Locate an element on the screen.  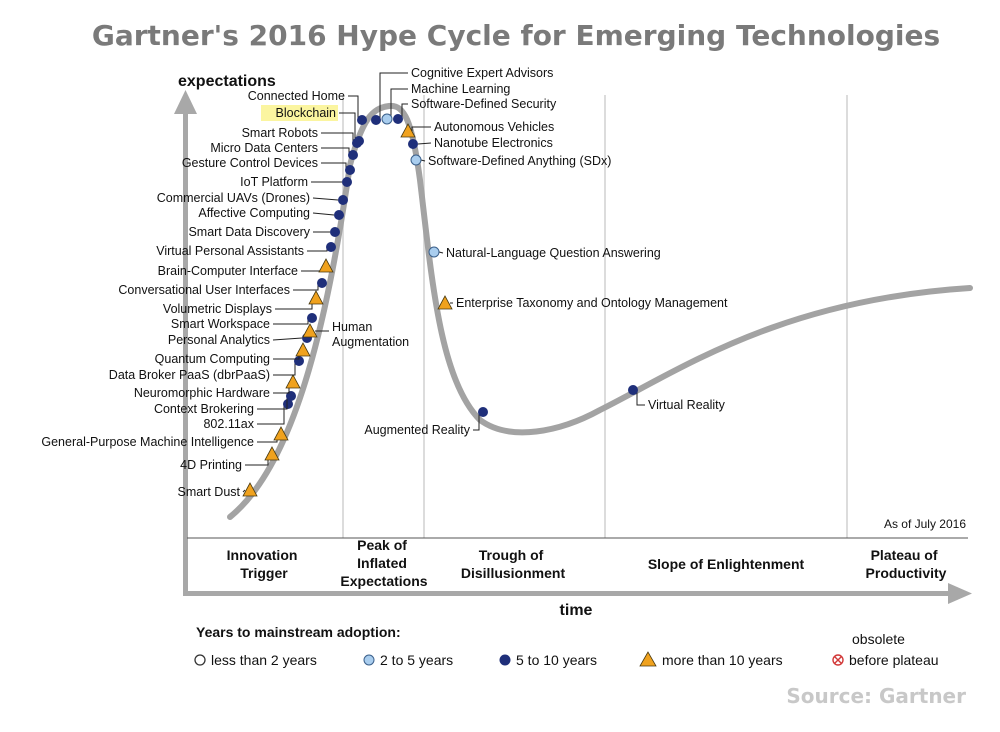
tech-label: 802.11ax is located at coordinates (228, 424).